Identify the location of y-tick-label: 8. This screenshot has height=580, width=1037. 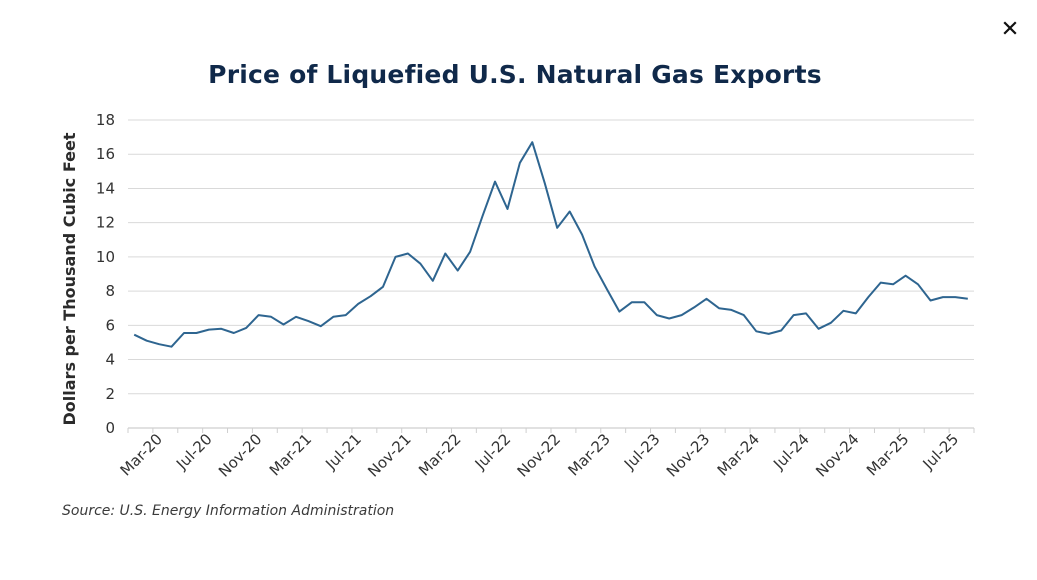
(110, 291).